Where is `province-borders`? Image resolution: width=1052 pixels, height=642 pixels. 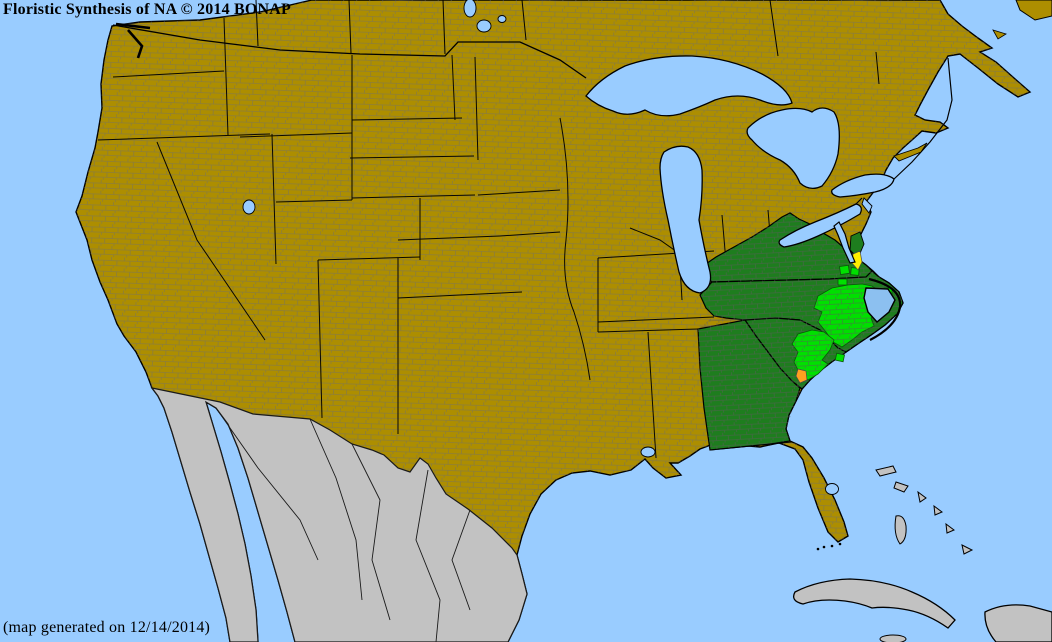
province-borders is located at coordinates (567, 42).